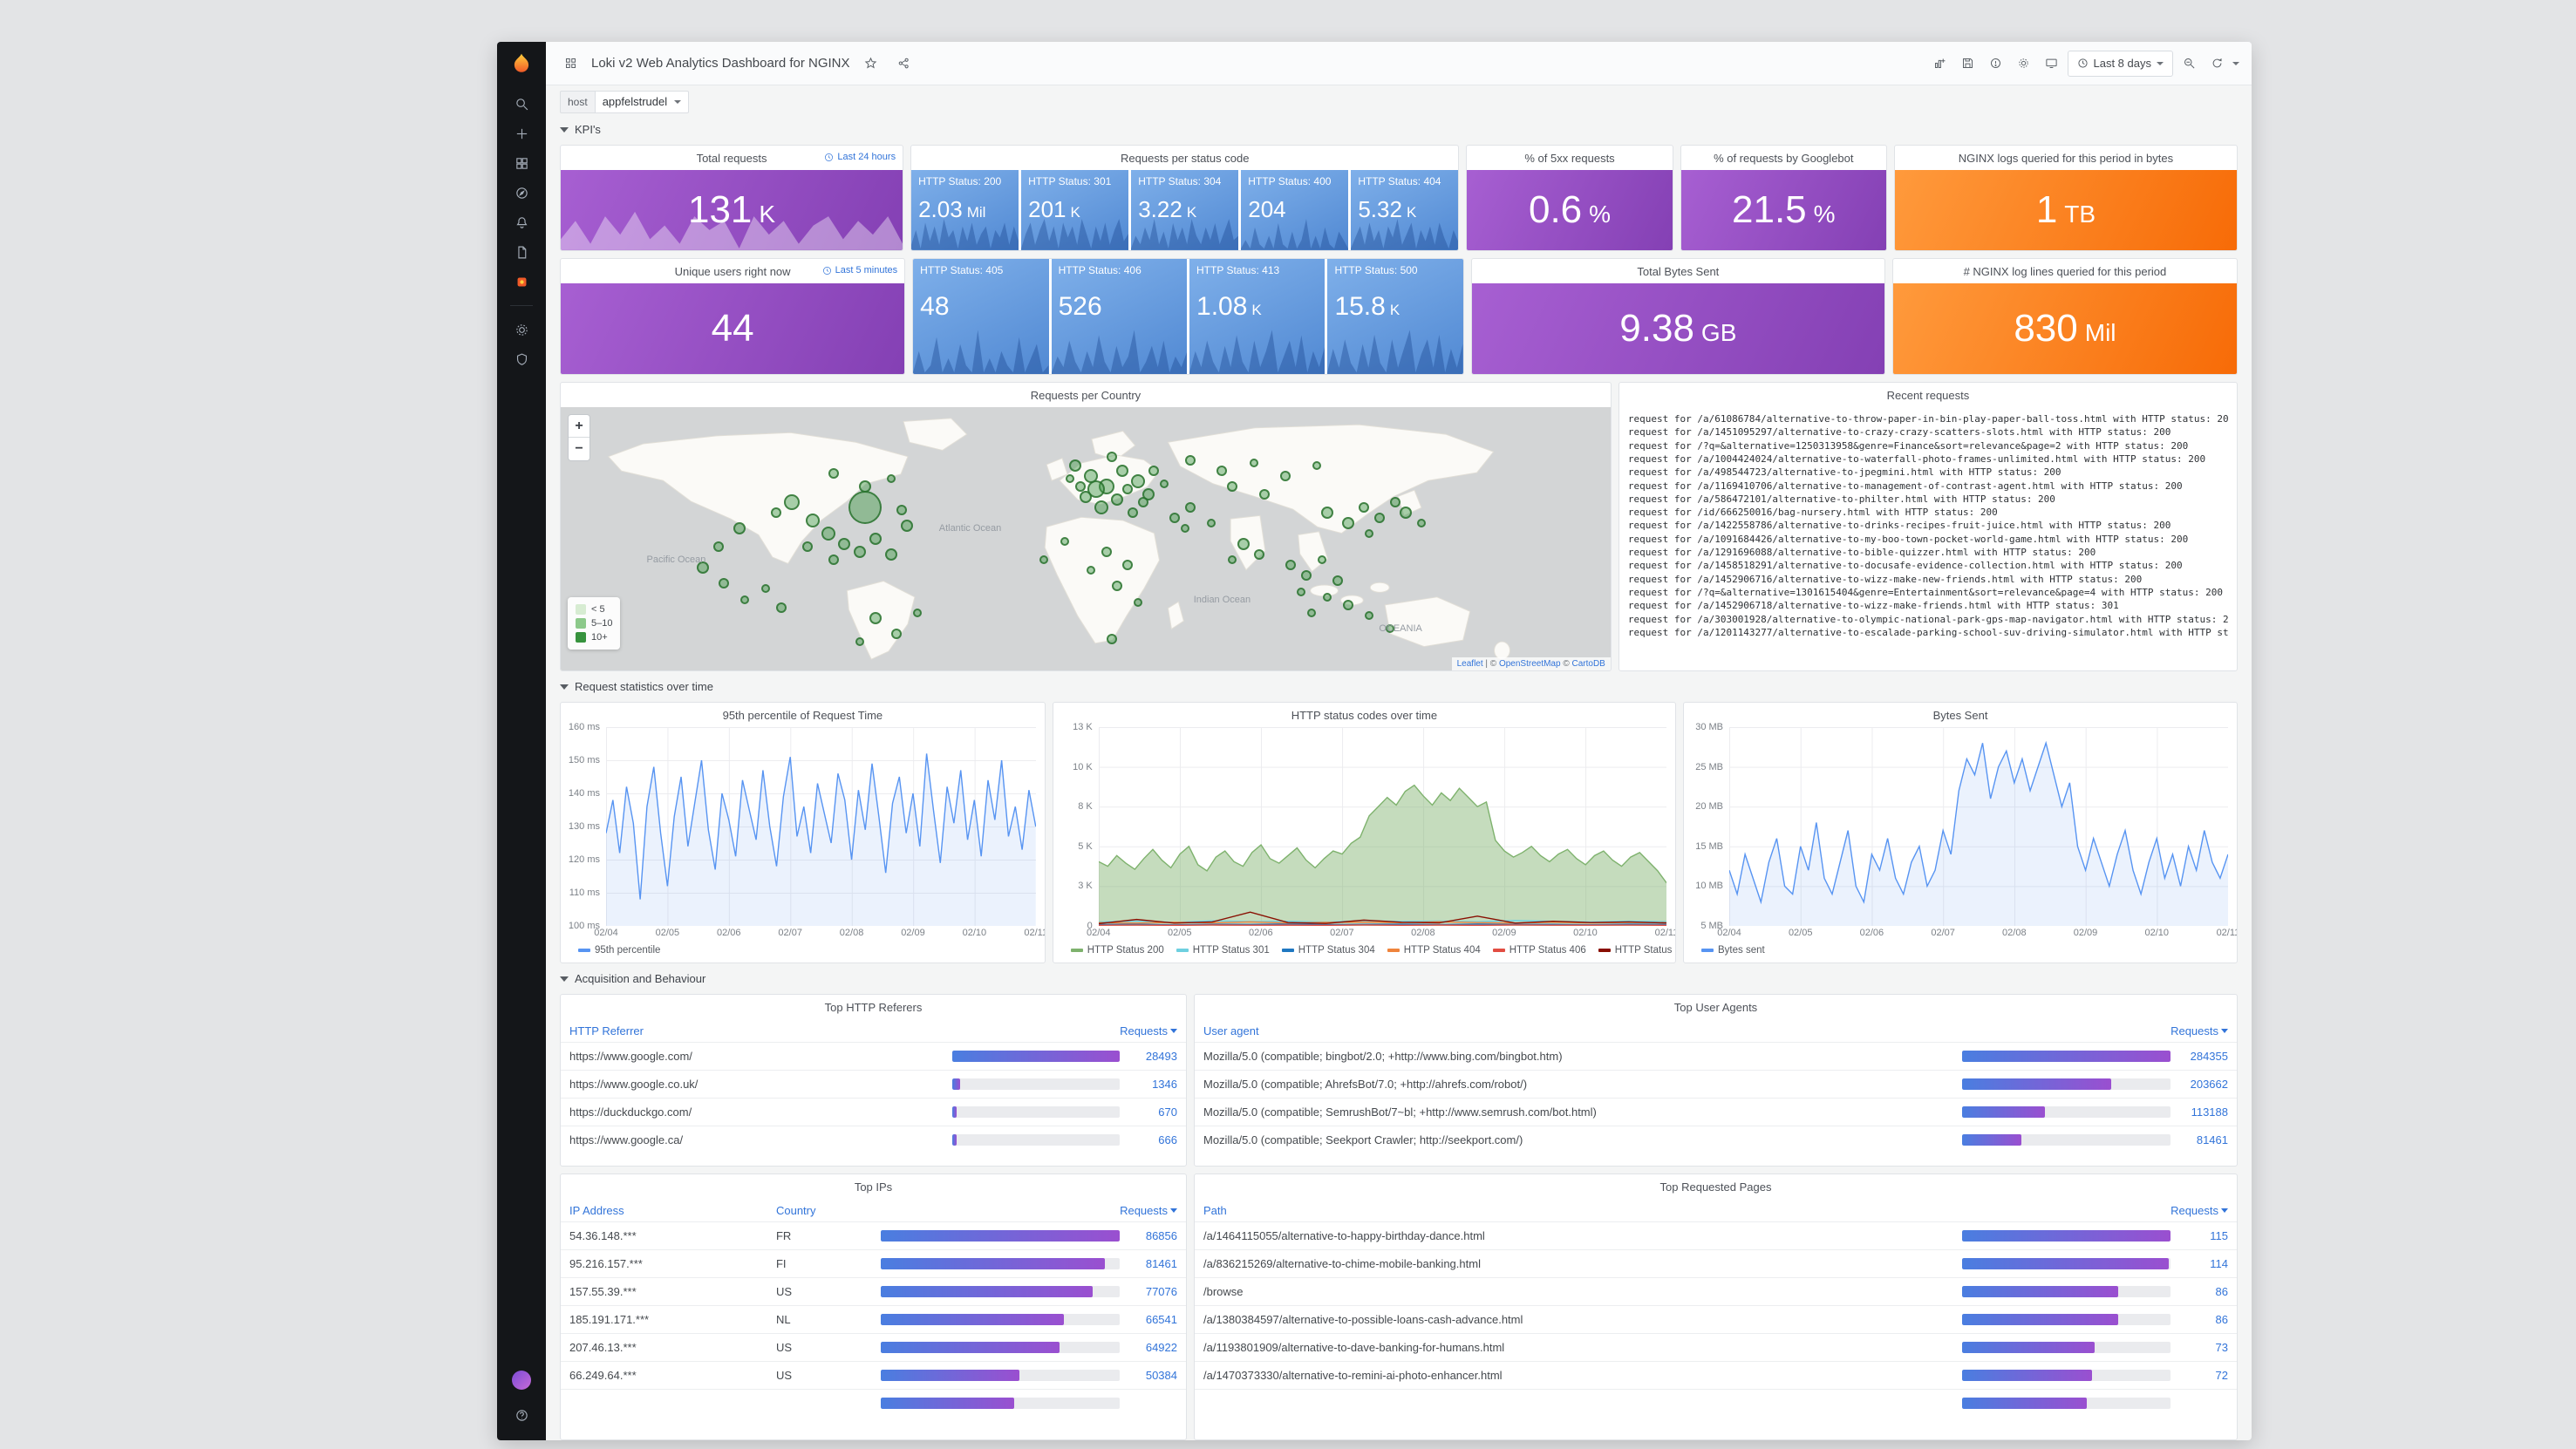  What do you see at coordinates (521, 64) in the screenshot?
I see `grafana-logo` at bounding box center [521, 64].